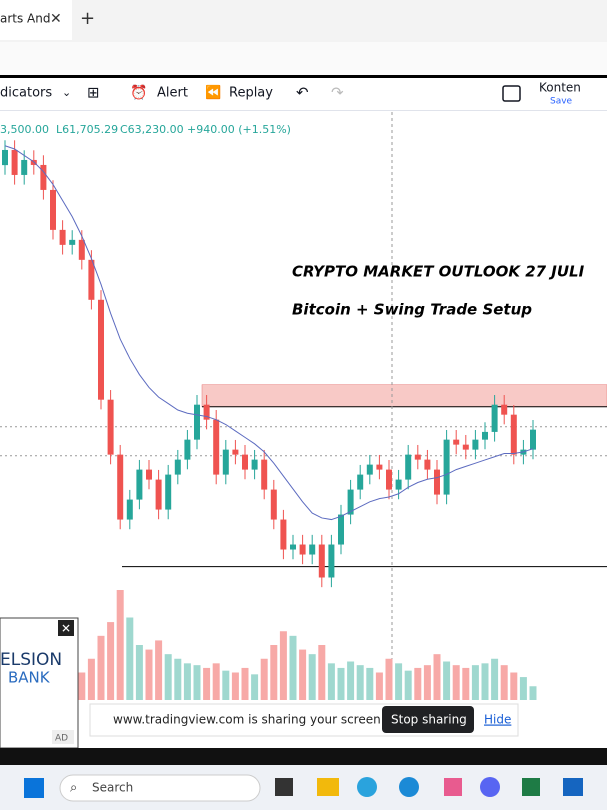  I want to click on replay-icon: ⏪, so click(213, 93).